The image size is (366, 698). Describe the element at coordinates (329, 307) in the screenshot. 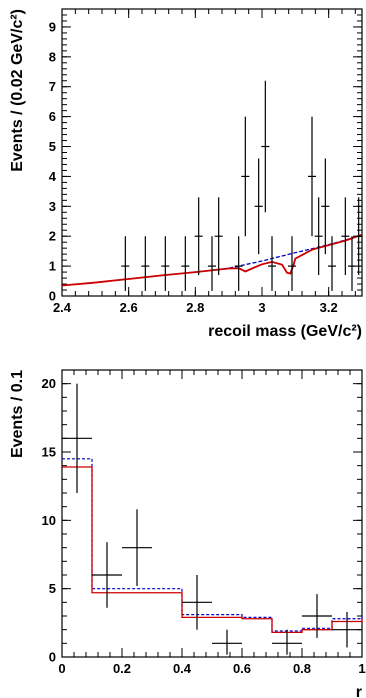

I see `x-tick-label: 3.2` at that location.